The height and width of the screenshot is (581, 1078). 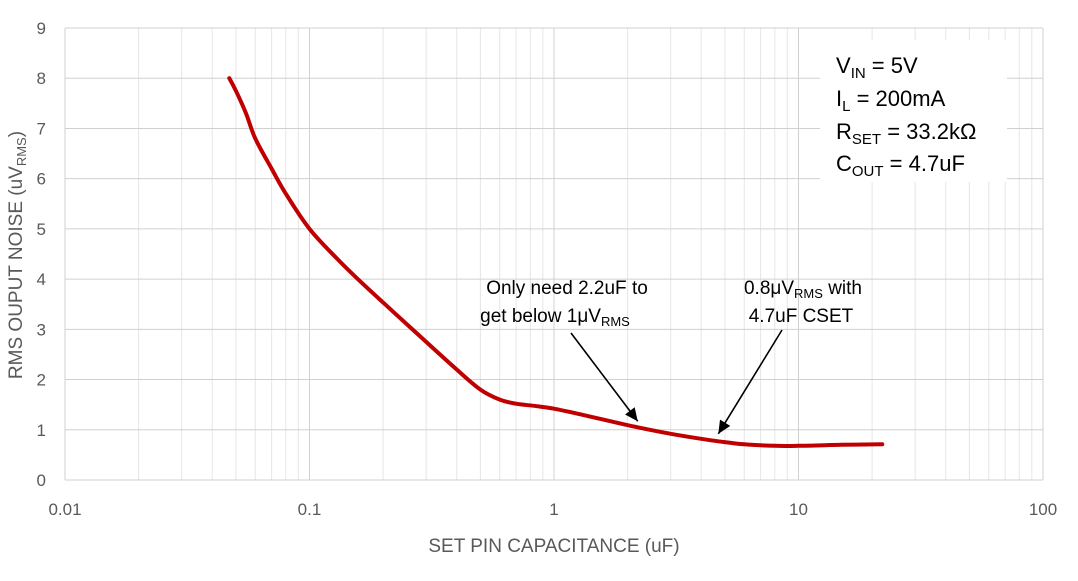 I want to click on annotation-arrows, so click(x=676, y=382).